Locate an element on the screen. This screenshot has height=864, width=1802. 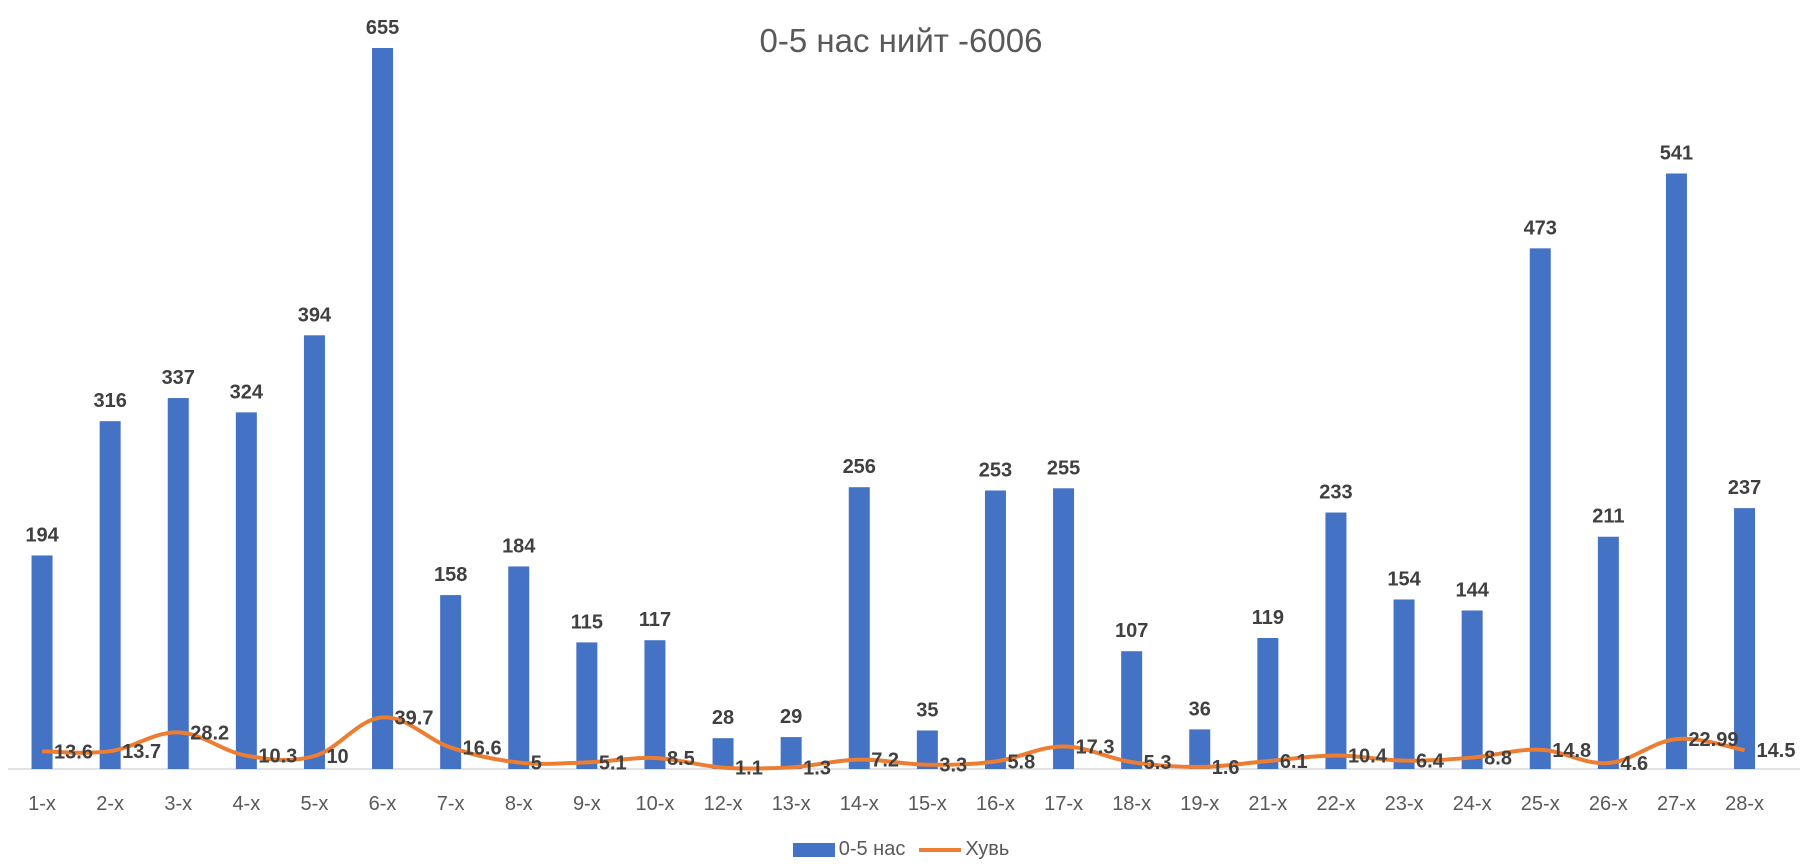
line-data-label: 10 is located at coordinates (337, 757).